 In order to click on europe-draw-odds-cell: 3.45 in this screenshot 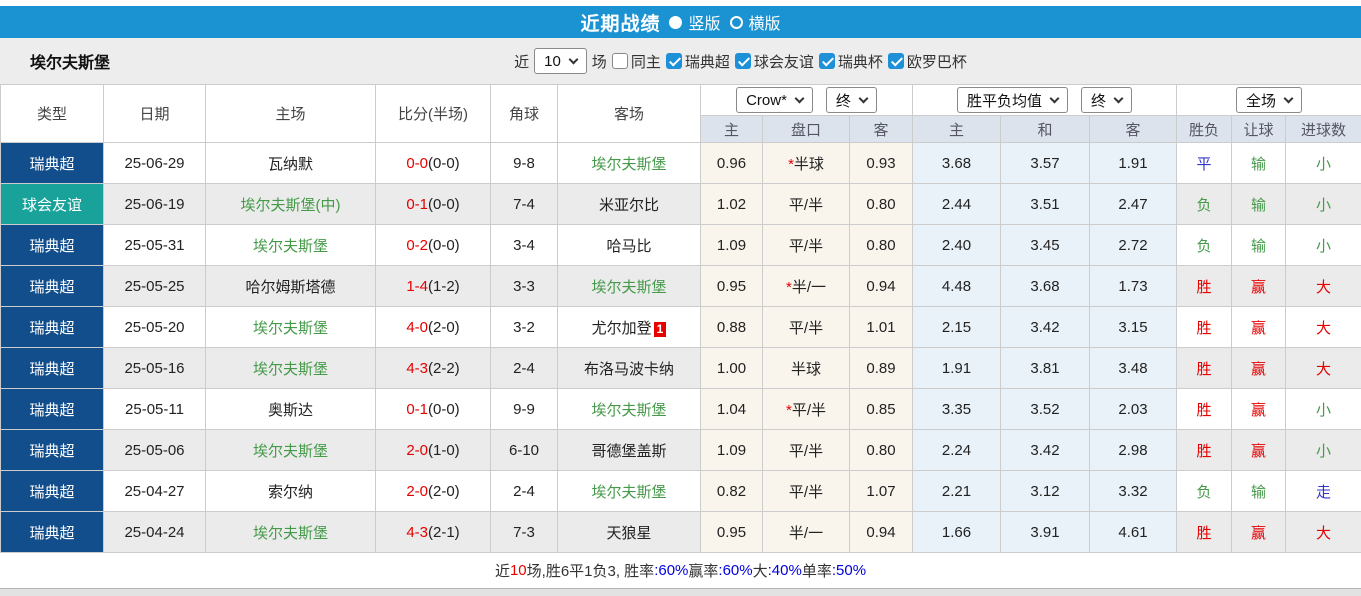, I will do `click(1045, 245)`.